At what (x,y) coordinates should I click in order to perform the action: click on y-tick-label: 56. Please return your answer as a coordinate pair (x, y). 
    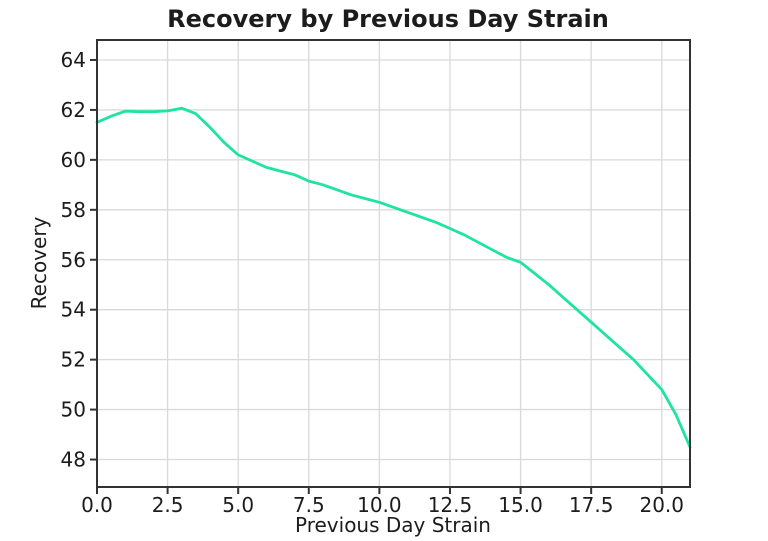
    Looking at the image, I should click on (73, 260).